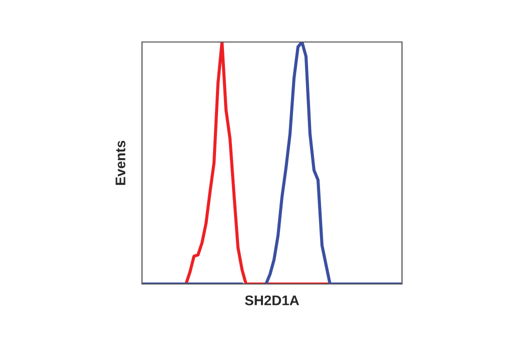 This screenshot has width=520, height=350. Describe the element at coordinates (121, 162) in the screenshot. I see `y-axis-title: Events` at that location.